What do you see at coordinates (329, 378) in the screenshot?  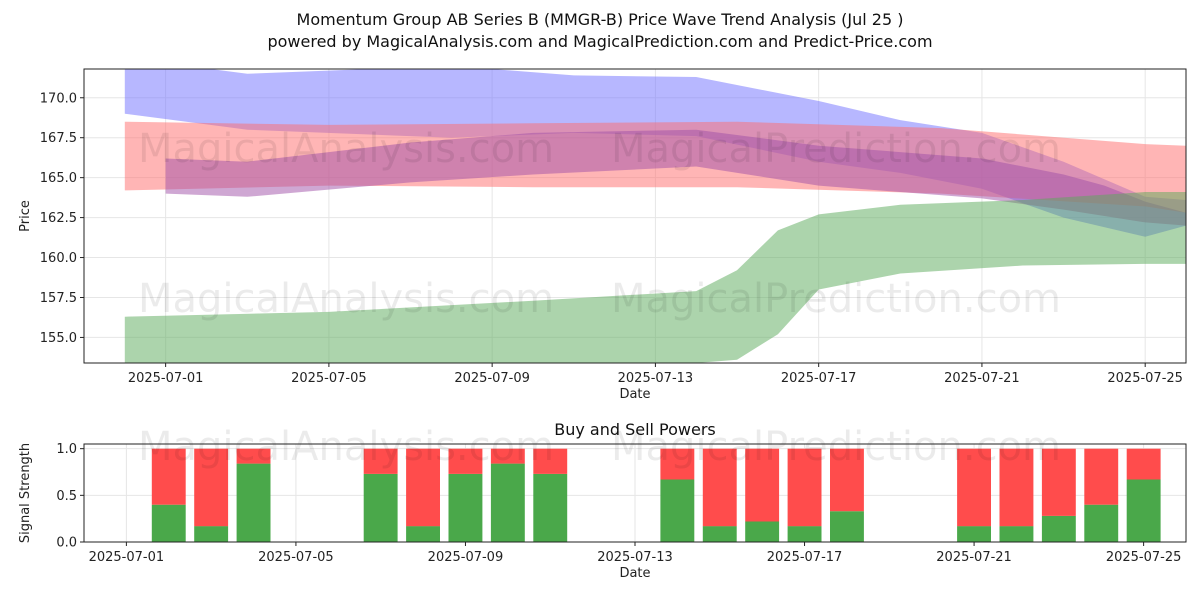 I see `price-xtick-label: 2025-07-05` at bounding box center [329, 378].